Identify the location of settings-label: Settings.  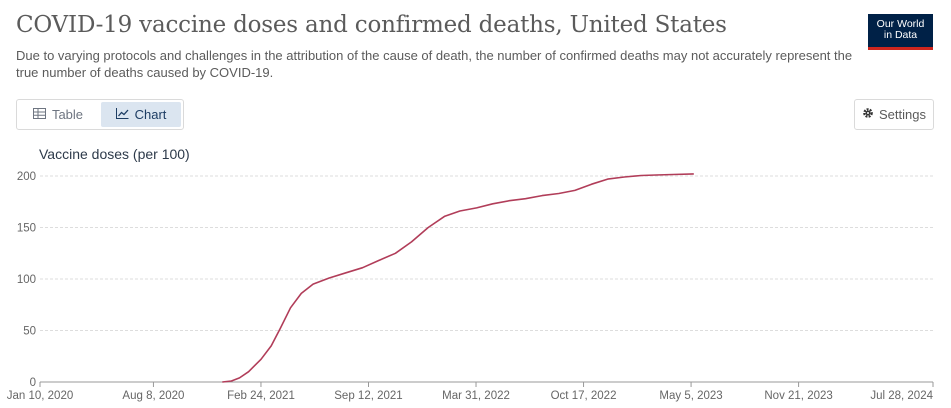
(902, 114).